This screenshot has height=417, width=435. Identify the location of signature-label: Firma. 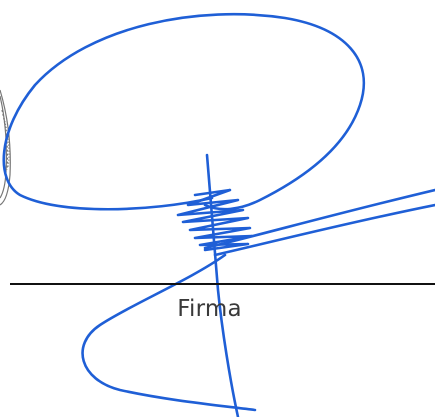
(217, 309).